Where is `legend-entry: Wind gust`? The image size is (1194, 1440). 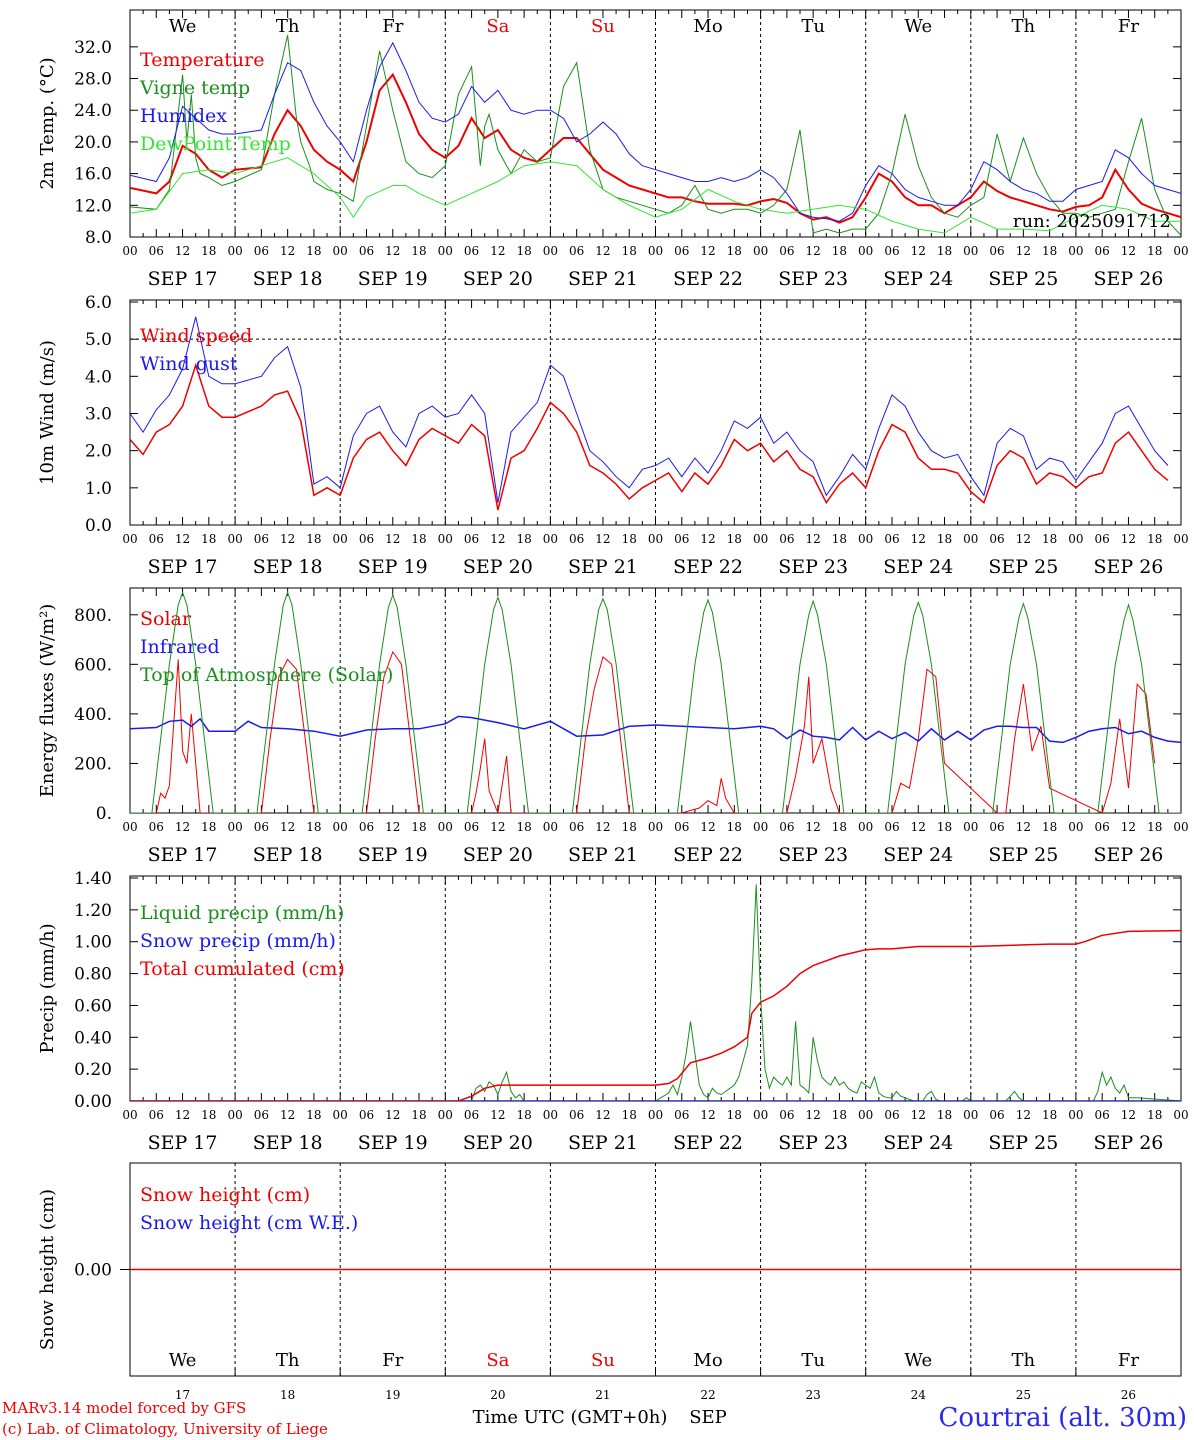 legend-entry: Wind gust is located at coordinates (189, 364).